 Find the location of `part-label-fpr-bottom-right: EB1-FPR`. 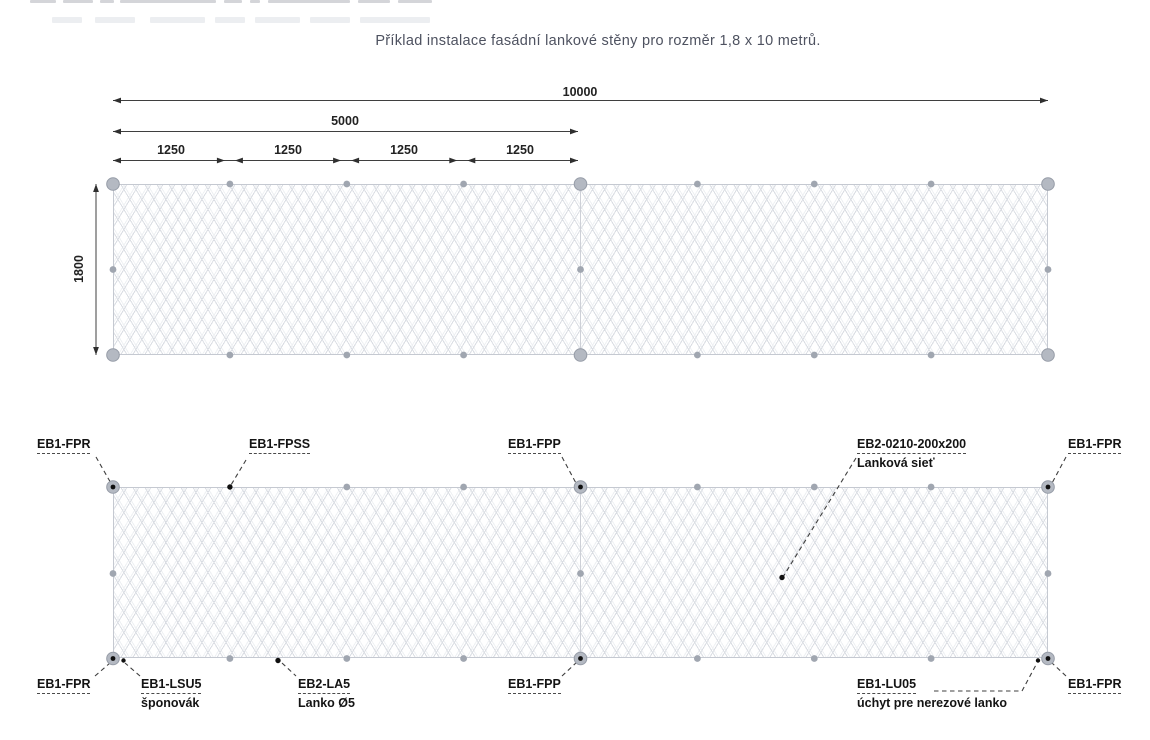

part-label-fpr-bottom-right: EB1-FPR is located at coordinates (1095, 685).